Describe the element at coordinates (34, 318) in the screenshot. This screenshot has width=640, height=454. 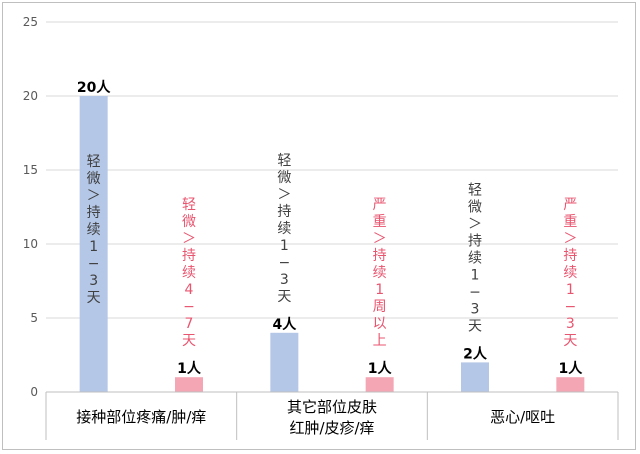
I see `y-tick-label: 5` at that location.